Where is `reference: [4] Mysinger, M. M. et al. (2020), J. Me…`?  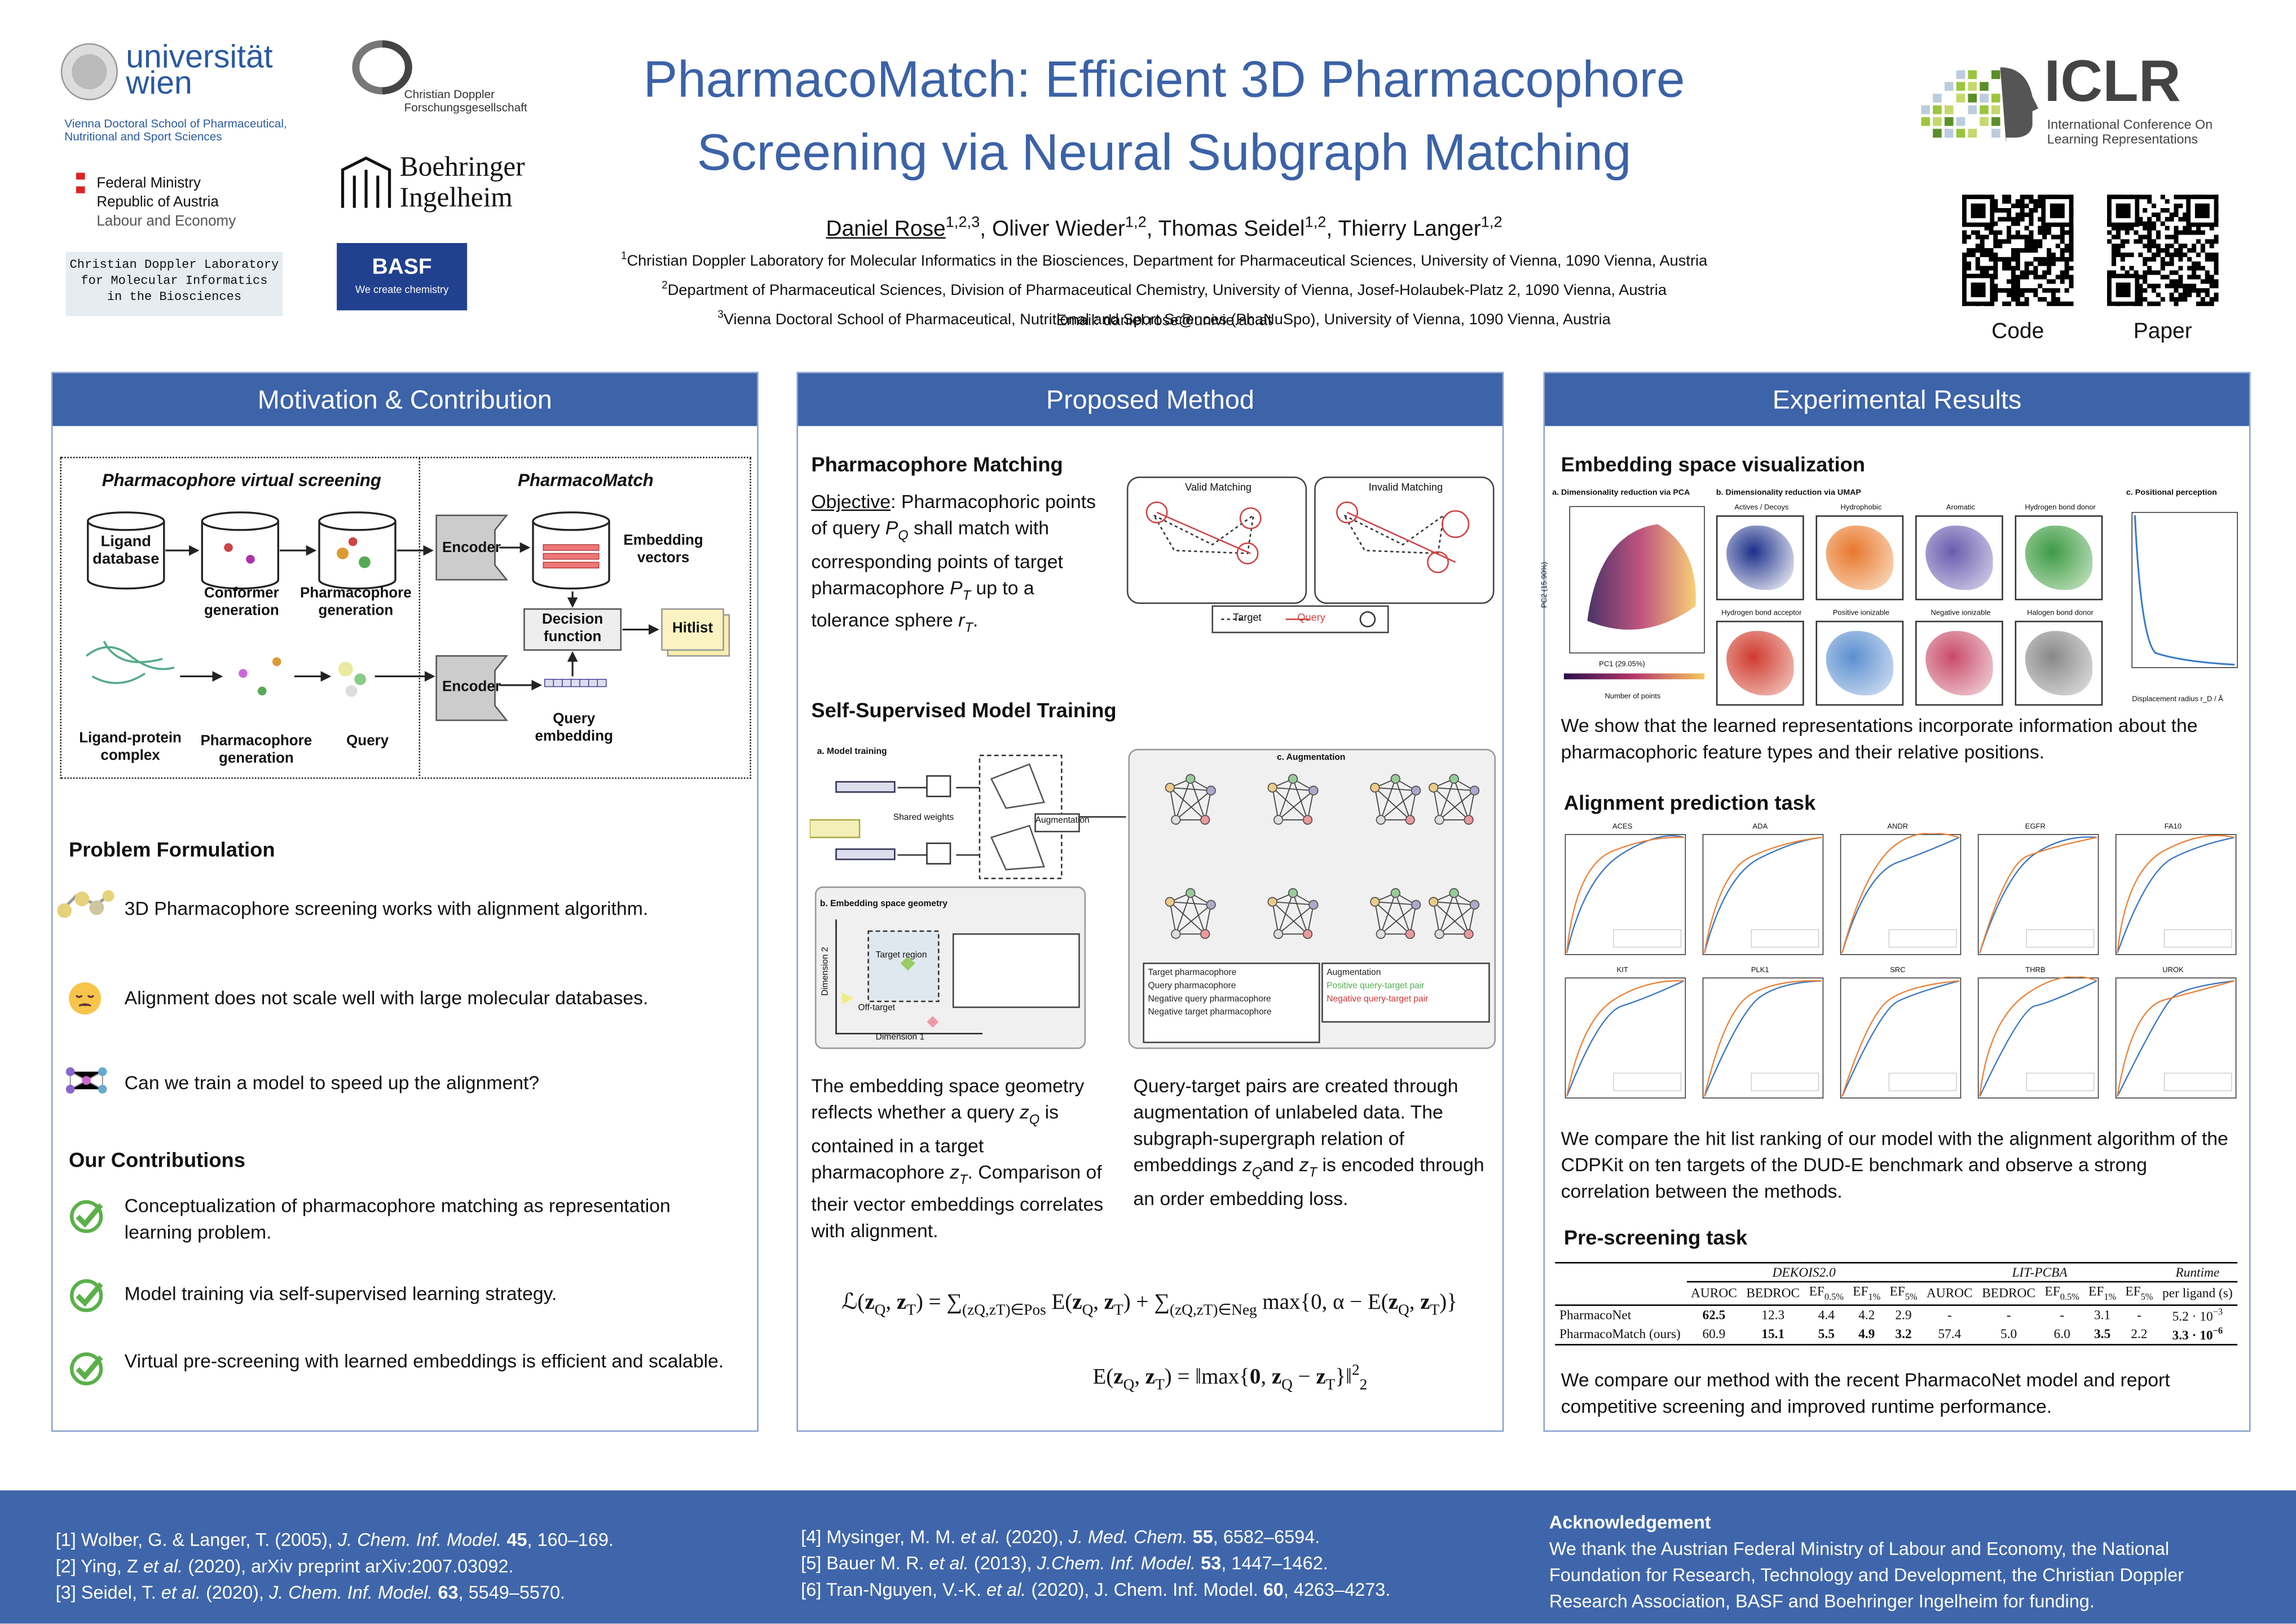 reference: [4] Mysinger, M. M. et al. (2020), J. Me… is located at coordinates (1152, 1537).